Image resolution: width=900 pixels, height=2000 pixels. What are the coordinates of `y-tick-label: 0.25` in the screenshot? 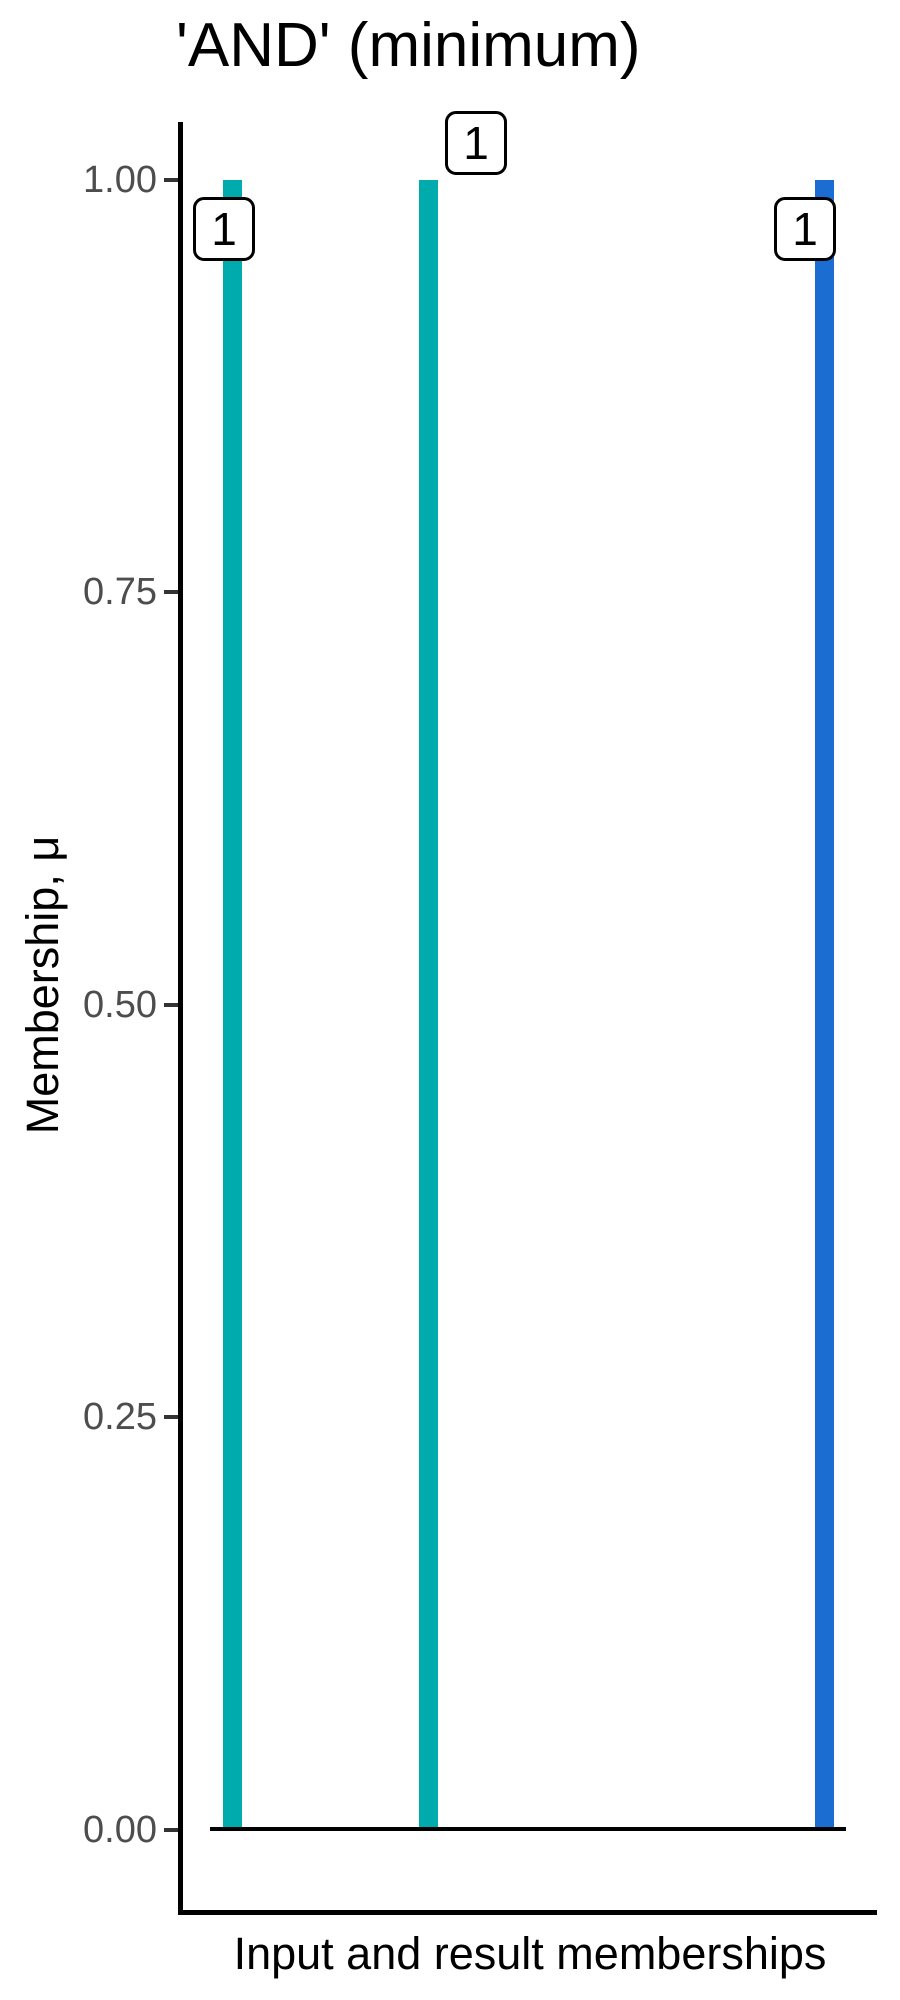 It's located at (120, 1417).